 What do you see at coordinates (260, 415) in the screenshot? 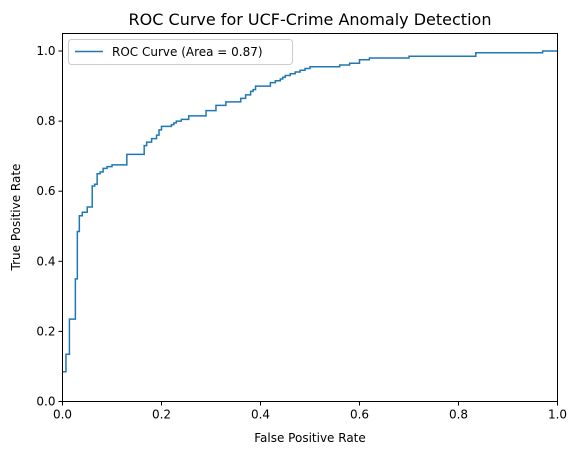
I see `x-tick-label: 0.4` at bounding box center [260, 415].